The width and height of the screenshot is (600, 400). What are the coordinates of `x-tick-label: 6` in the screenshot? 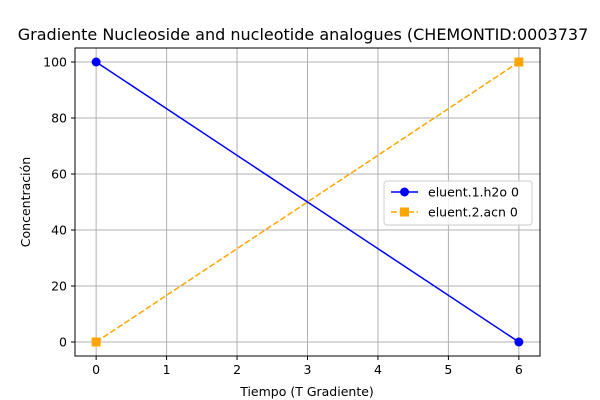 It's located at (519, 369).